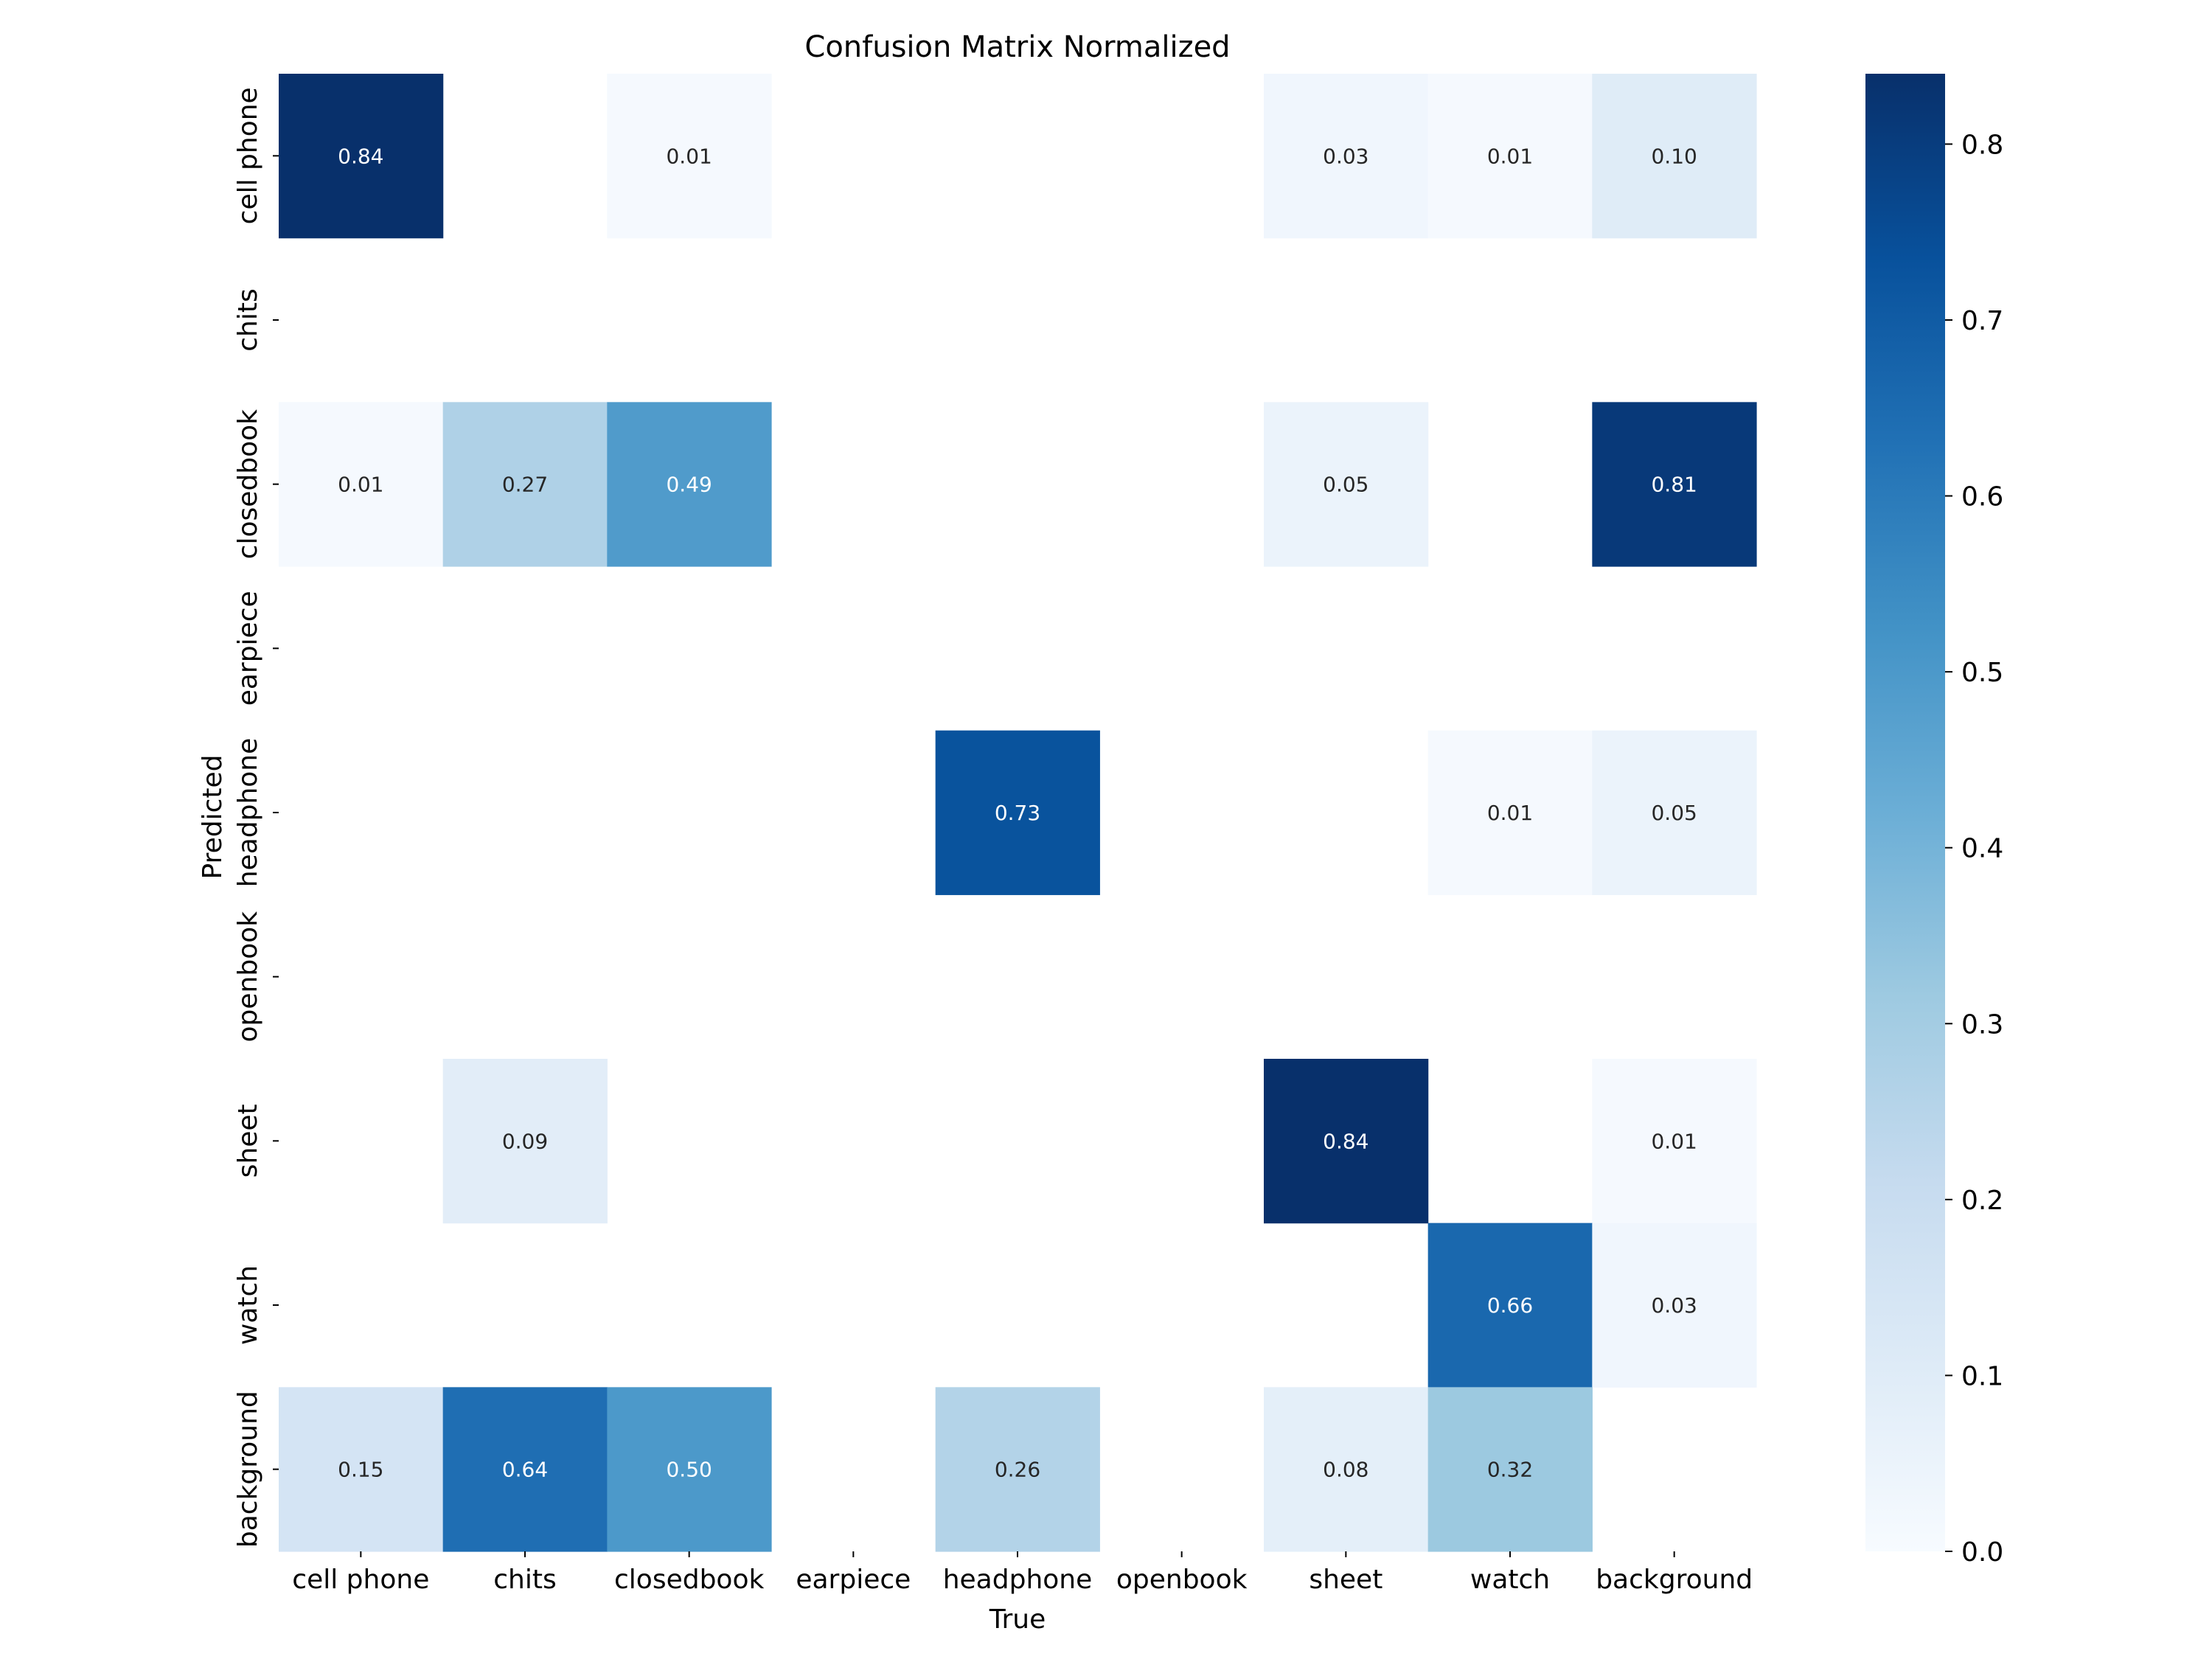 This screenshot has height=1659, width=2212. What do you see at coordinates (1982, 145) in the screenshot?
I see `colorbar-tick-label: 0.8` at bounding box center [1982, 145].